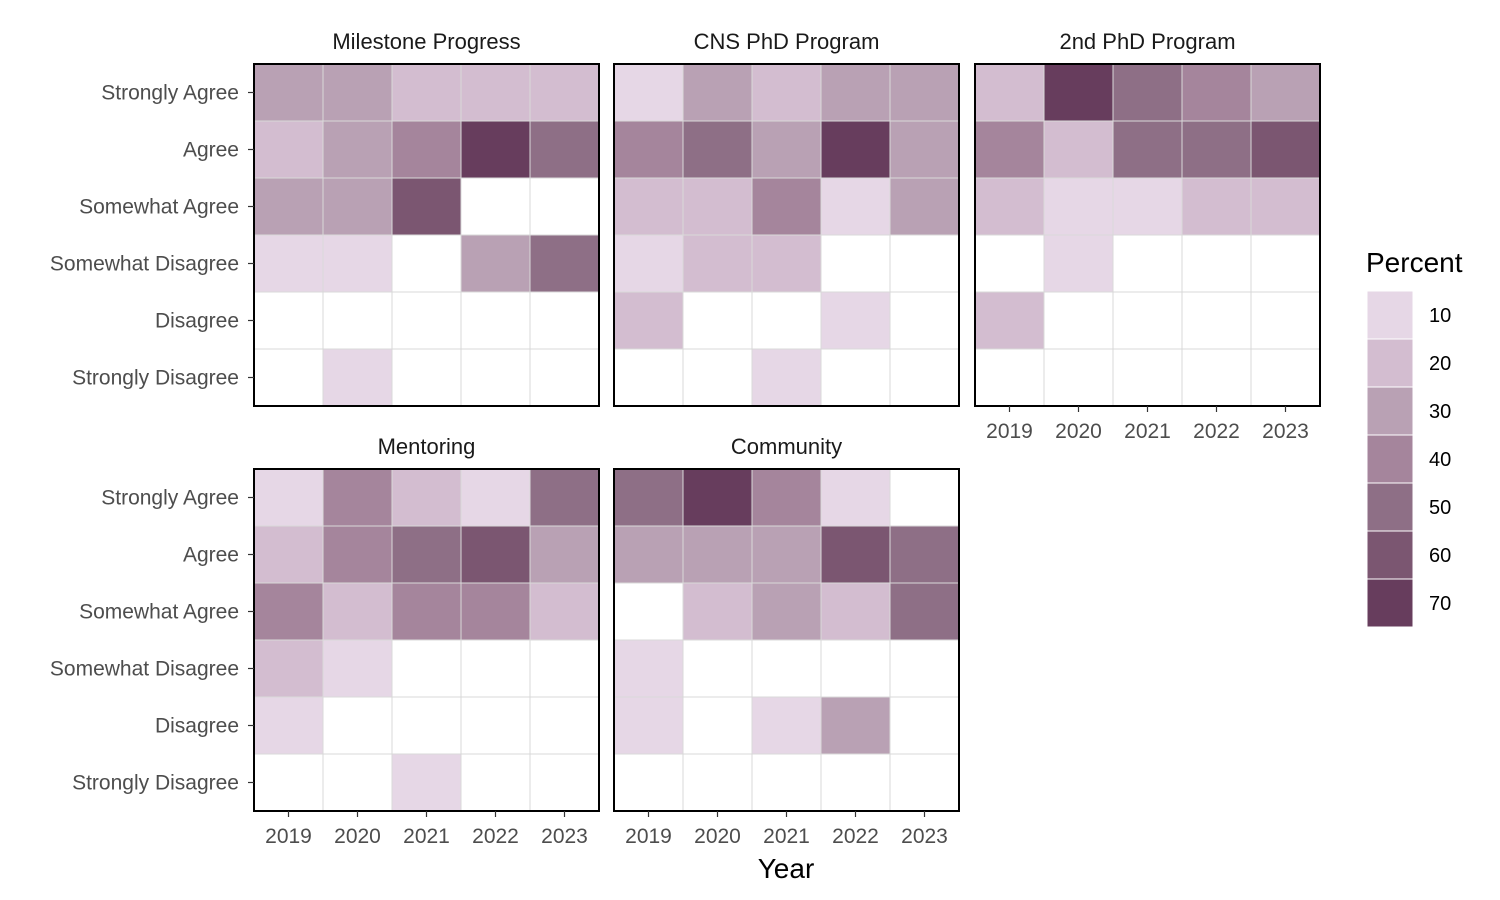  Describe the element at coordinates (1440, 460) in the screenshot. I see `legend-label: 40` at that location.